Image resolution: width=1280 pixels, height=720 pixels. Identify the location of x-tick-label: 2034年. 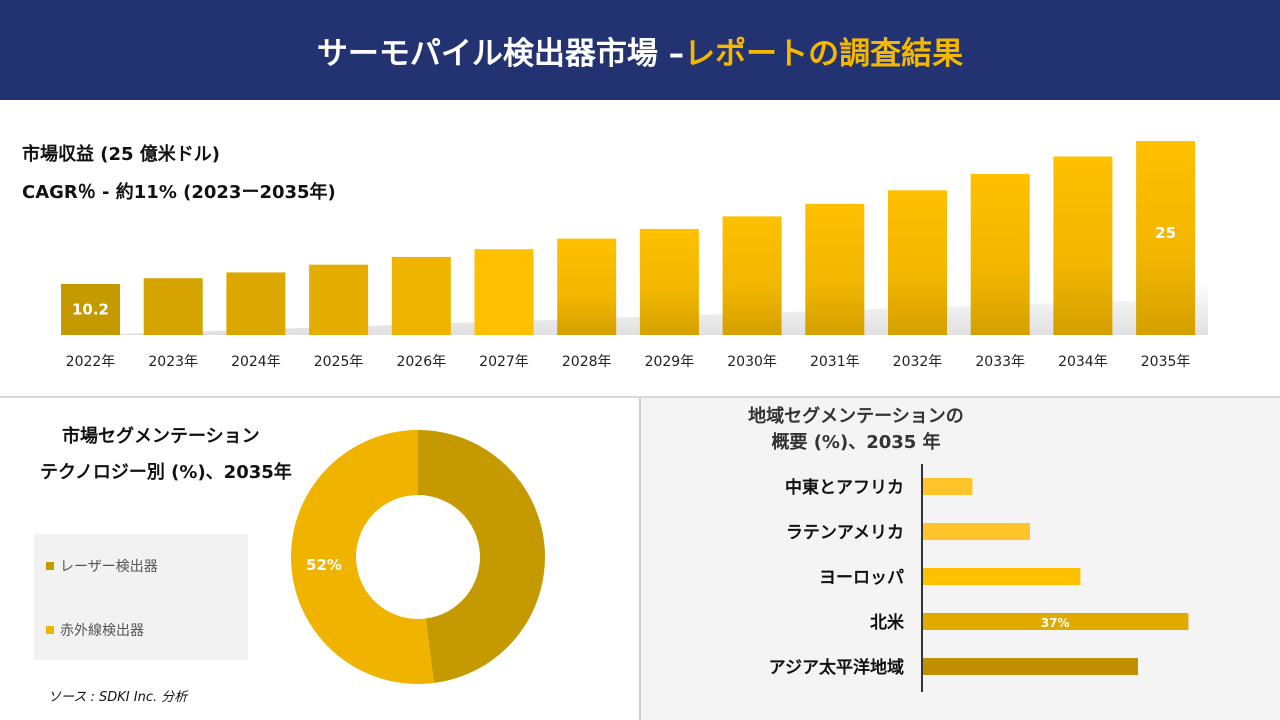
(1083, 362).